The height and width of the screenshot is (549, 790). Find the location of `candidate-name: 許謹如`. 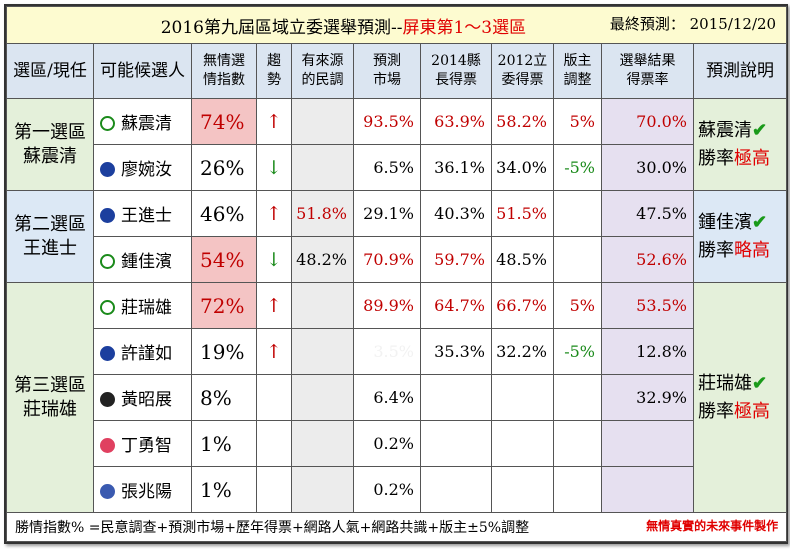

candidate-name: 許謹如 is located at coordinates (146, 354).